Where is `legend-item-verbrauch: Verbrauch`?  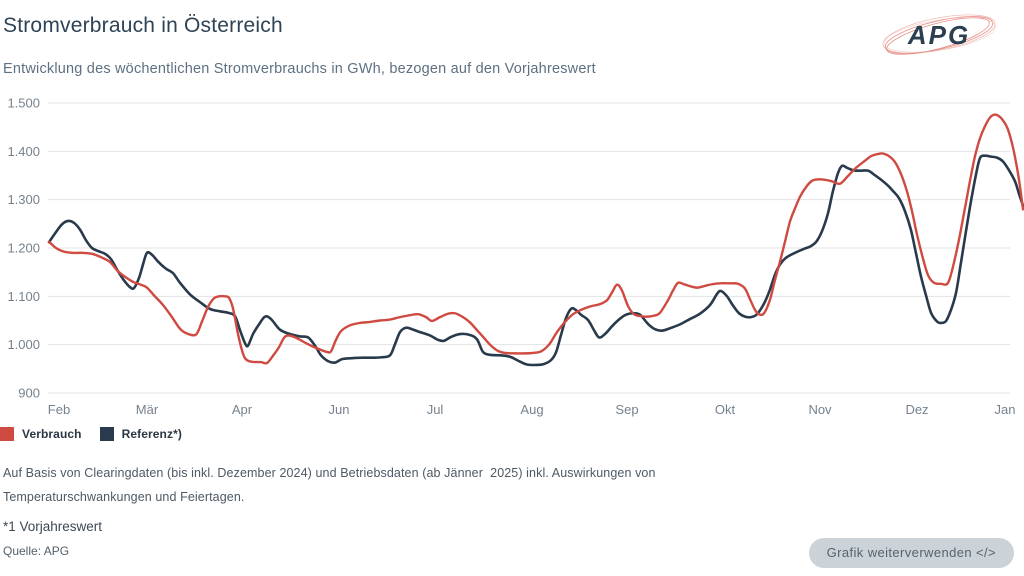
legend-item-verbrauch: Verbrauch is located at coordinates (41, 434).